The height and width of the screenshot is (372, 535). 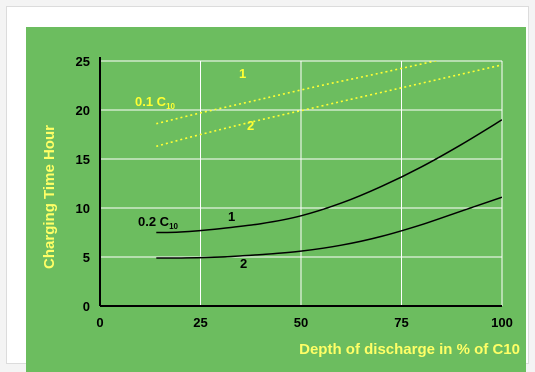 I want to click on y-tick-label: 25, so click(x=83, y=61).